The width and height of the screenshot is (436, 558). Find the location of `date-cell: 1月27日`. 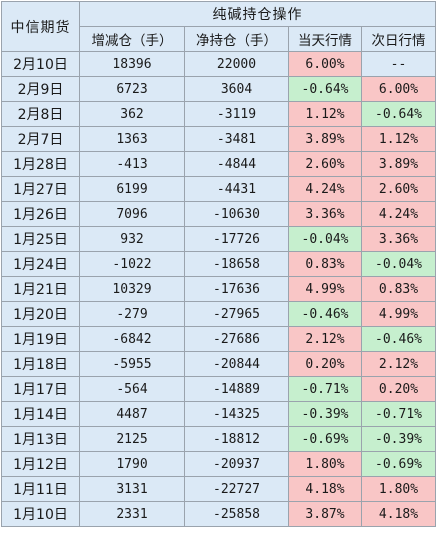

date-cell: 1月27日 is located at coordinates (40, 189).